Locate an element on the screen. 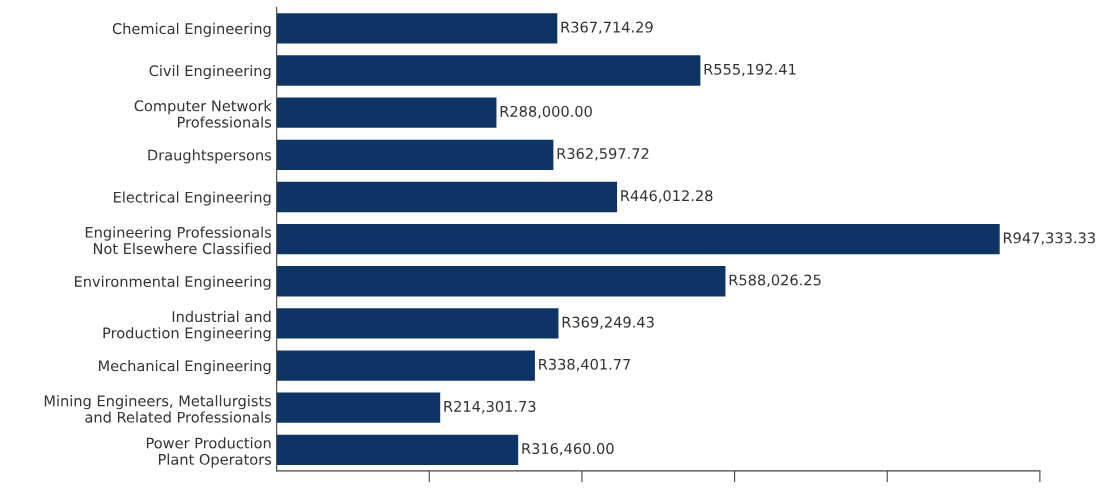 The height and width of the screenshot is (488, 1111). data-label: R362,597.72 is located at coordinates (603, 154).